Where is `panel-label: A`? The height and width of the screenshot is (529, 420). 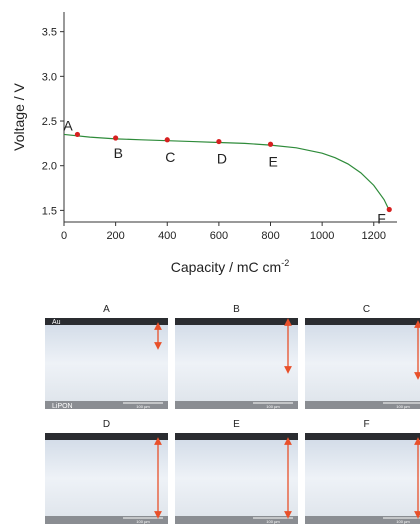 panel-label: A is located at coordinates (106, 309).